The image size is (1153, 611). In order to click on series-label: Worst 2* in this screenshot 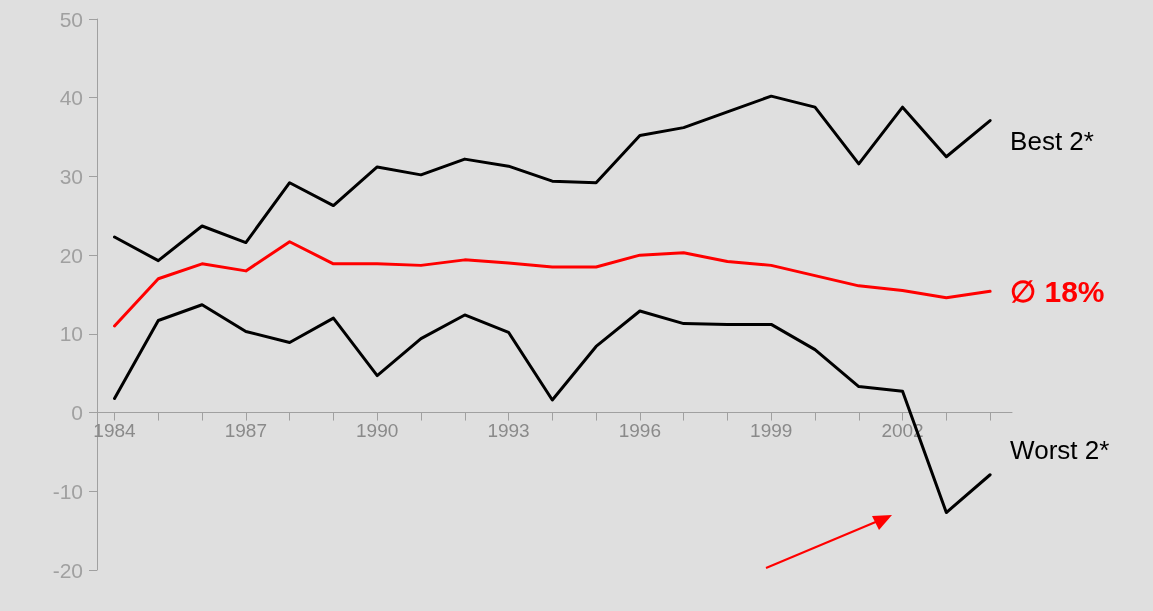, I will do `click(1060, 449)`.